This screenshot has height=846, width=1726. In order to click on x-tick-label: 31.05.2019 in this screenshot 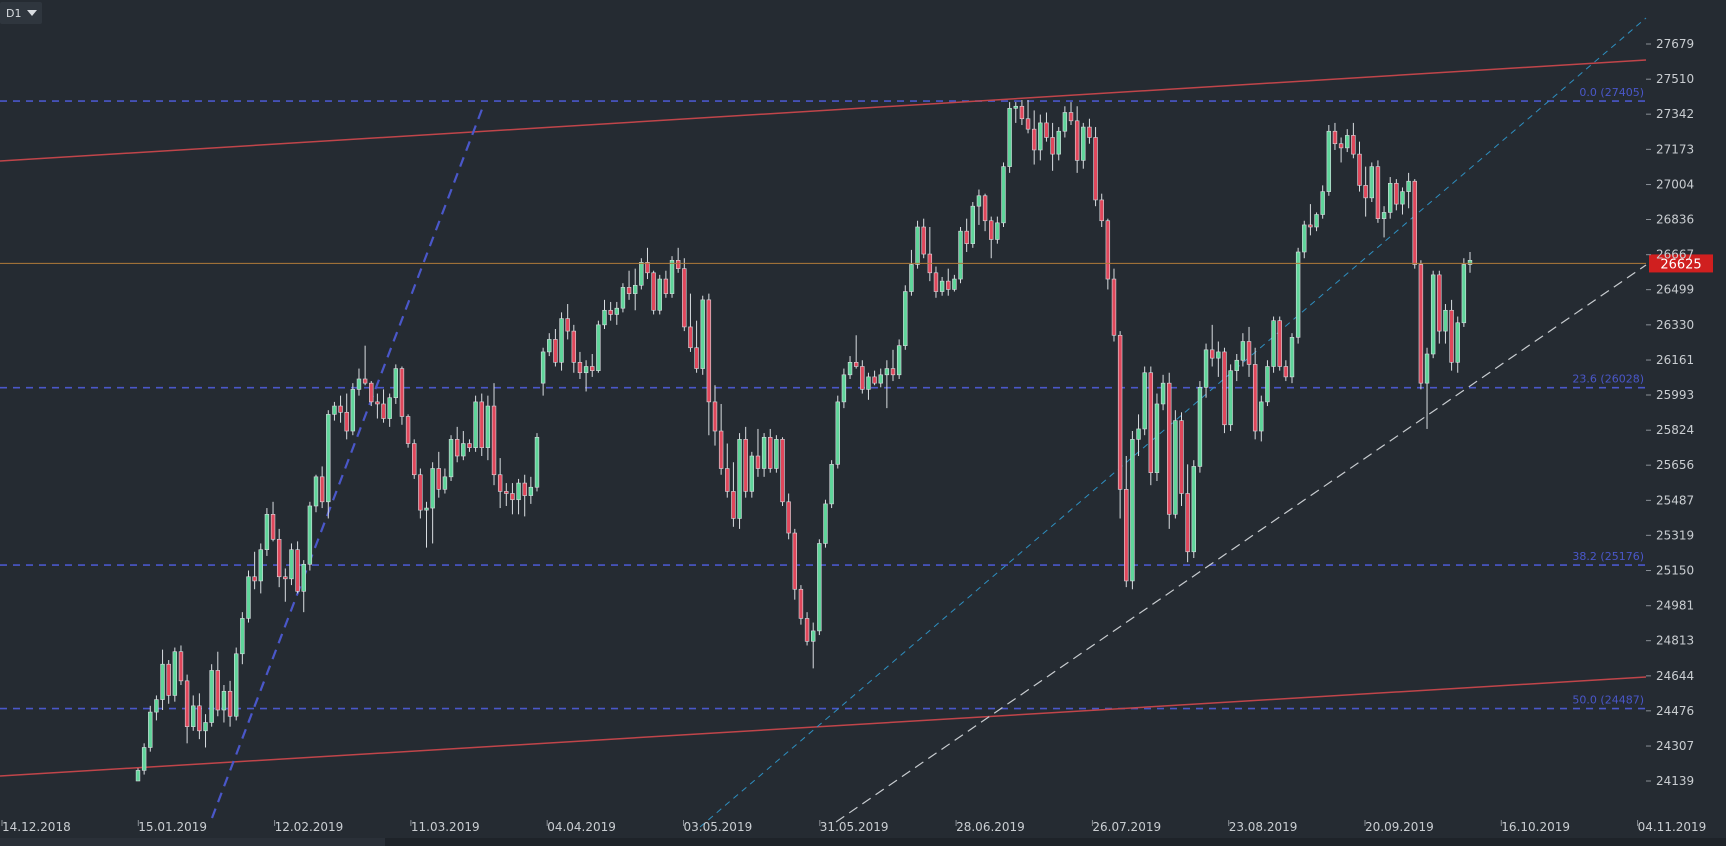, I will do `click(854, 827)`.